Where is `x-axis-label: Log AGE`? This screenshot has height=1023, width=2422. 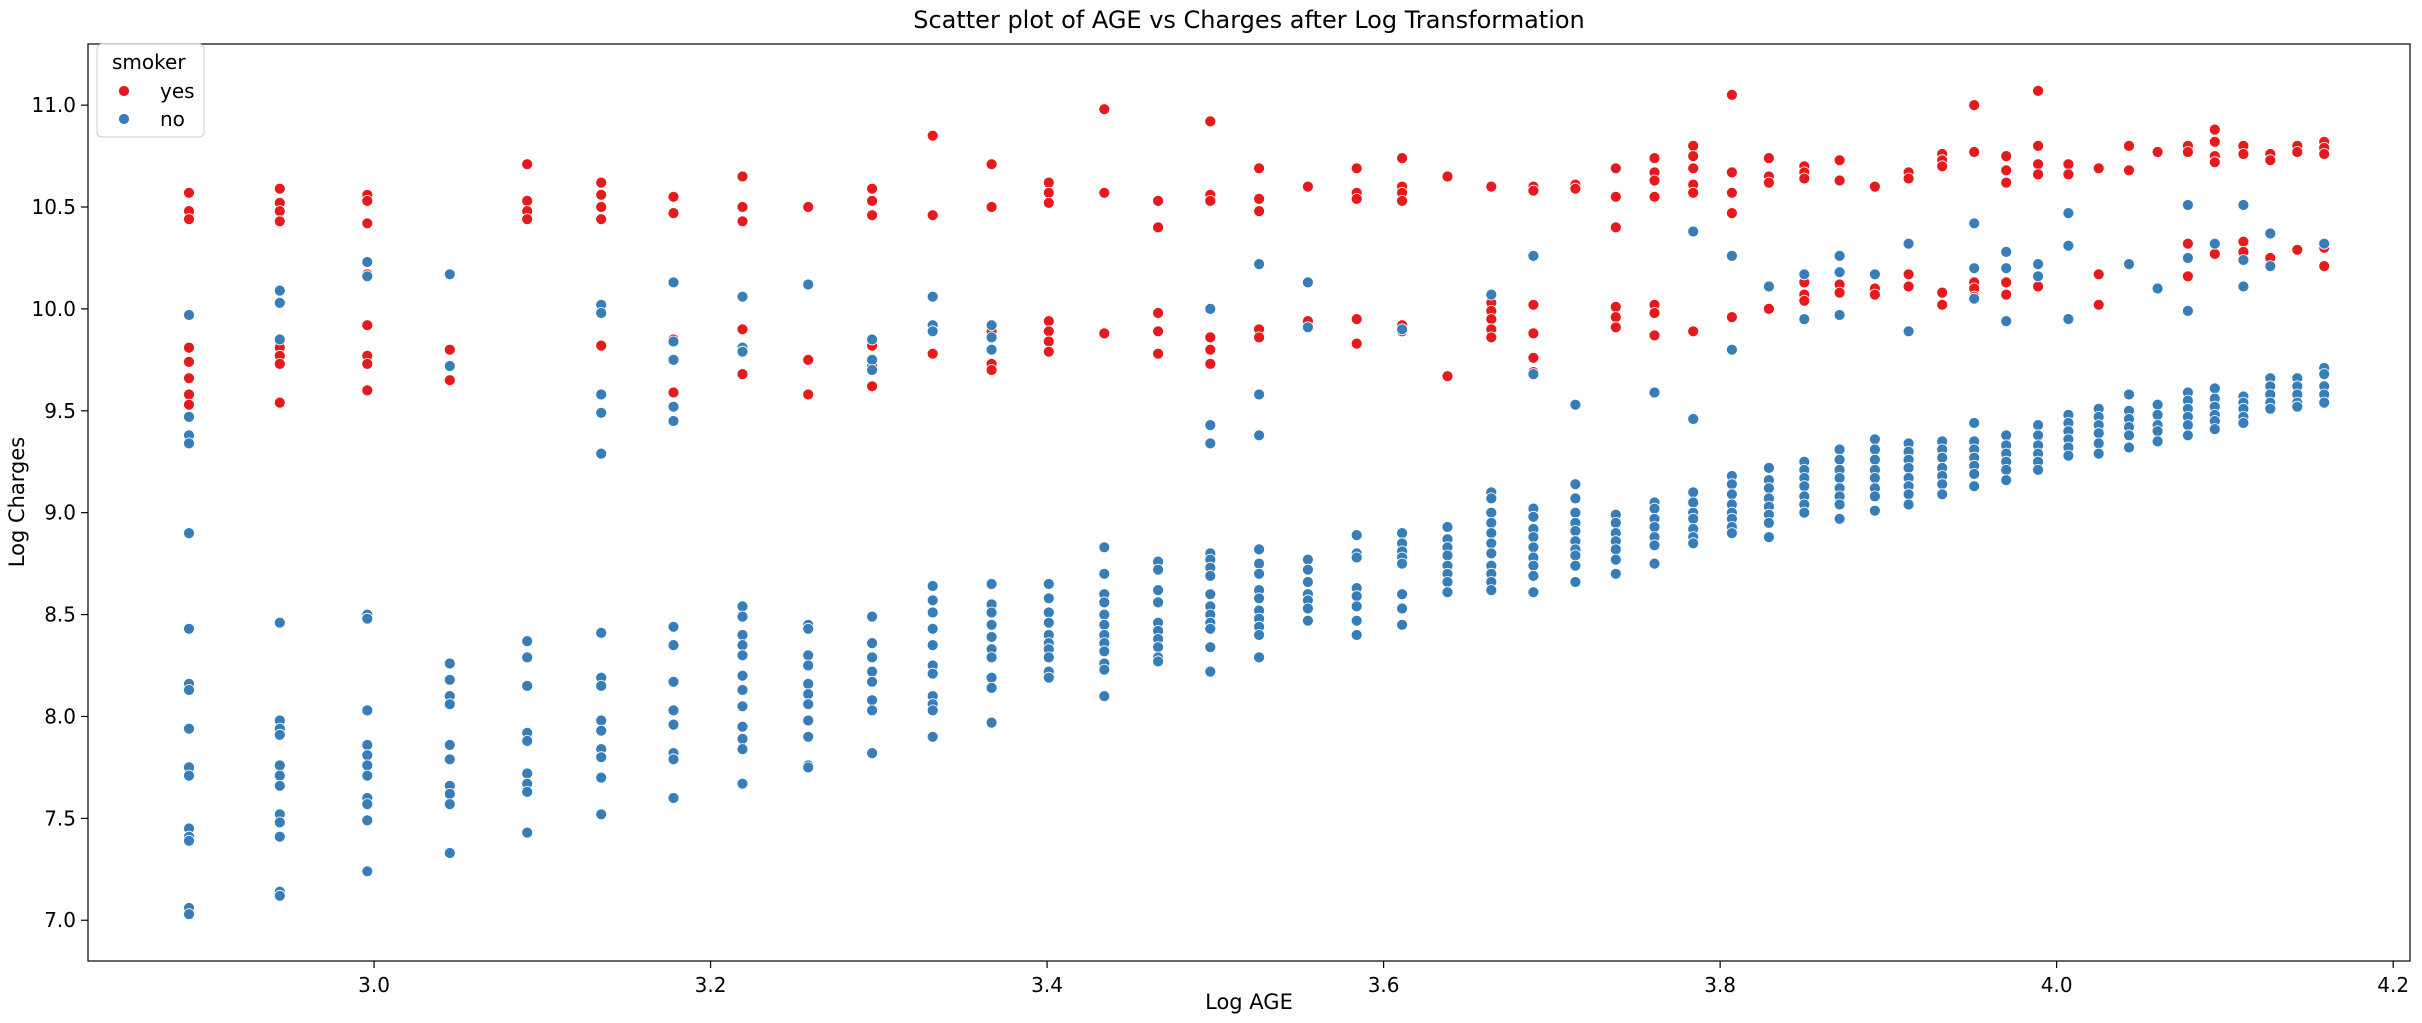 x-axis-label: Log AGE is located at coordinates (1249, 1002).